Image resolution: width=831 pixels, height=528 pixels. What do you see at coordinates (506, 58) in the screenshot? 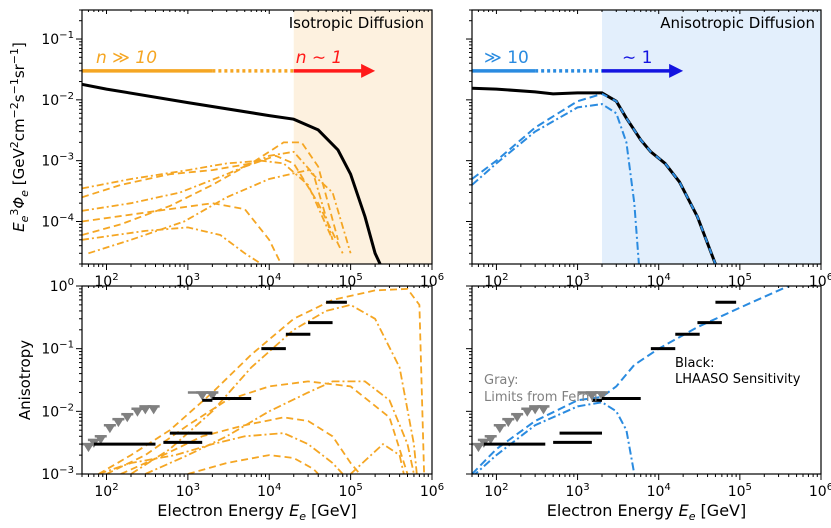
I see `arrow-left-label: ≫ 10` at bounding box center [506, 58].